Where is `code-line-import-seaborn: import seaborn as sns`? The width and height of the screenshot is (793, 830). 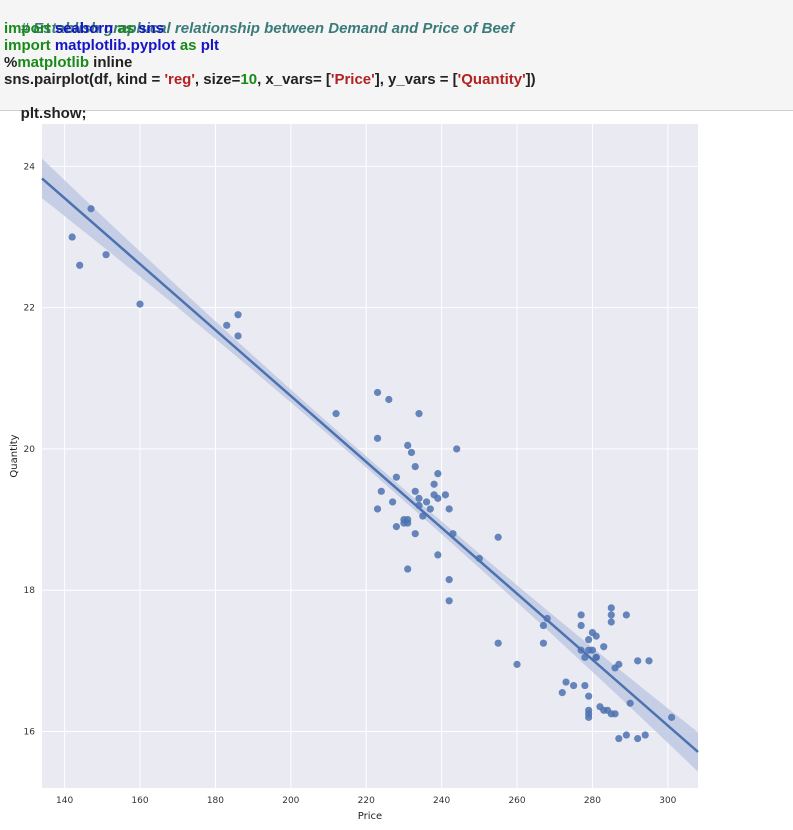 code-line-import-seaborn: import seaborn as sns is located at coordinates (84, 28).